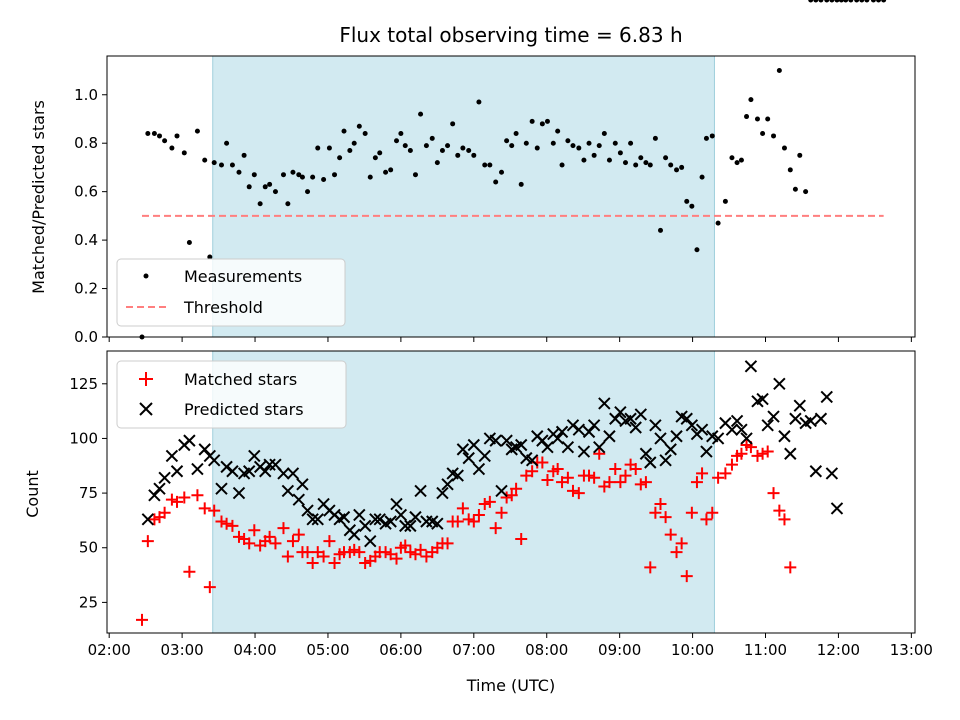 This screenshot has width=960, height=720. Describe the element at coordinates (231, 394) in the screenshot. I see `bottom-legend: Matched stars Predicted stars` at that location.